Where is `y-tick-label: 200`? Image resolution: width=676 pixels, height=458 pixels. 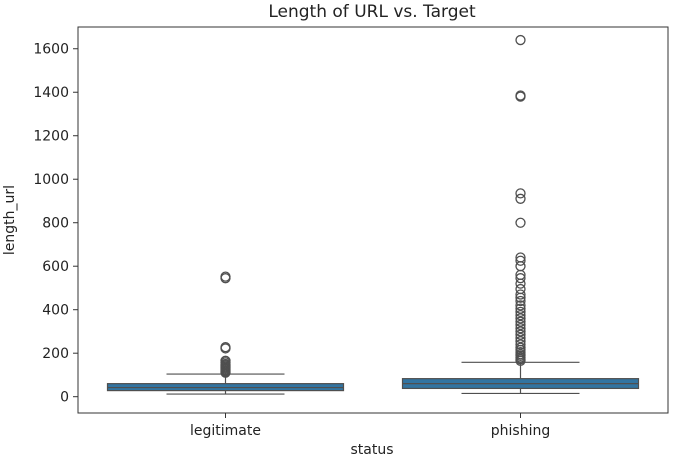 y-tick-label: 200 is located at coordinates (55, 354).